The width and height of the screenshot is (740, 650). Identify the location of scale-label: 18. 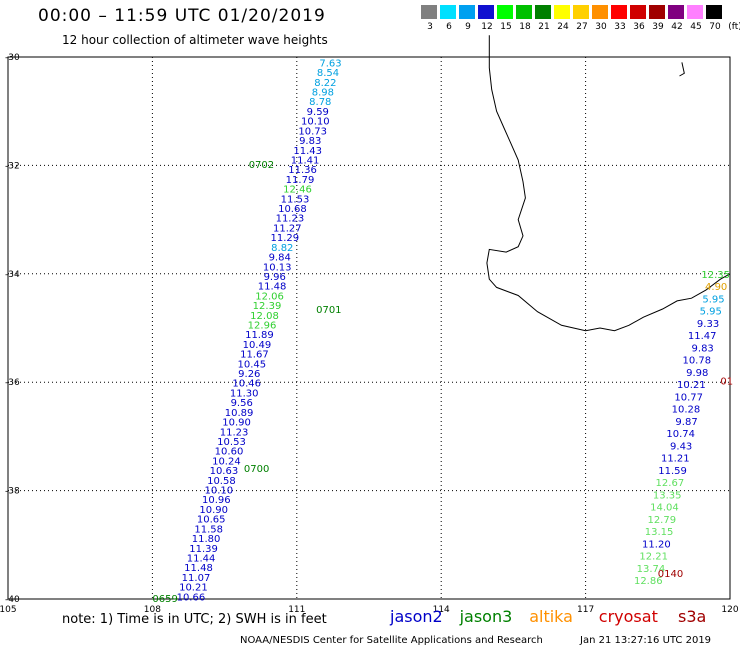
(525, 27).